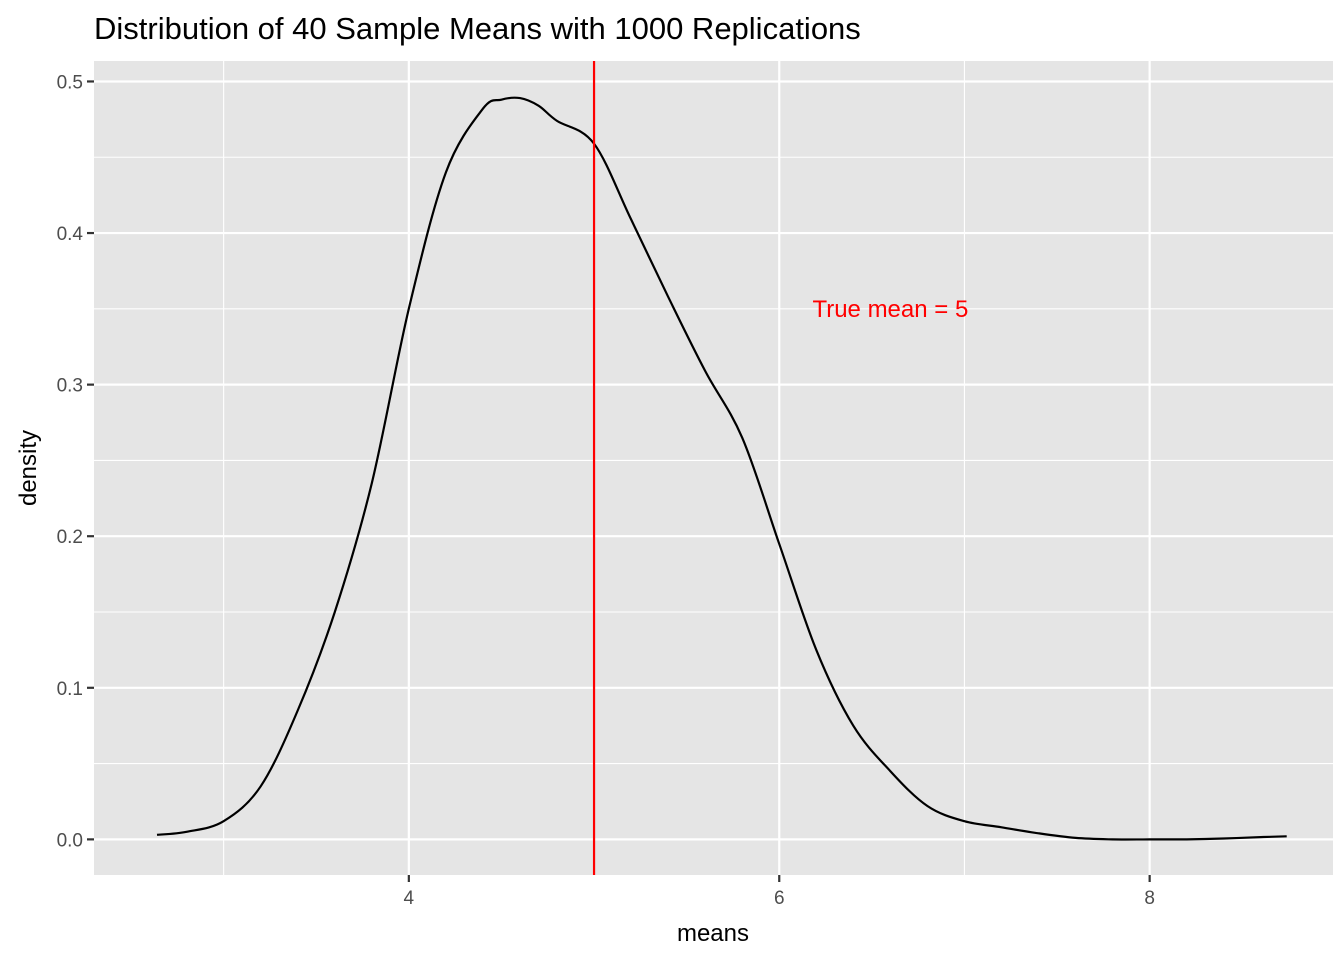  Describe the element at coordinates (70, 840) in the screenshot. I see `y-tick-label: 0.0` at that location.